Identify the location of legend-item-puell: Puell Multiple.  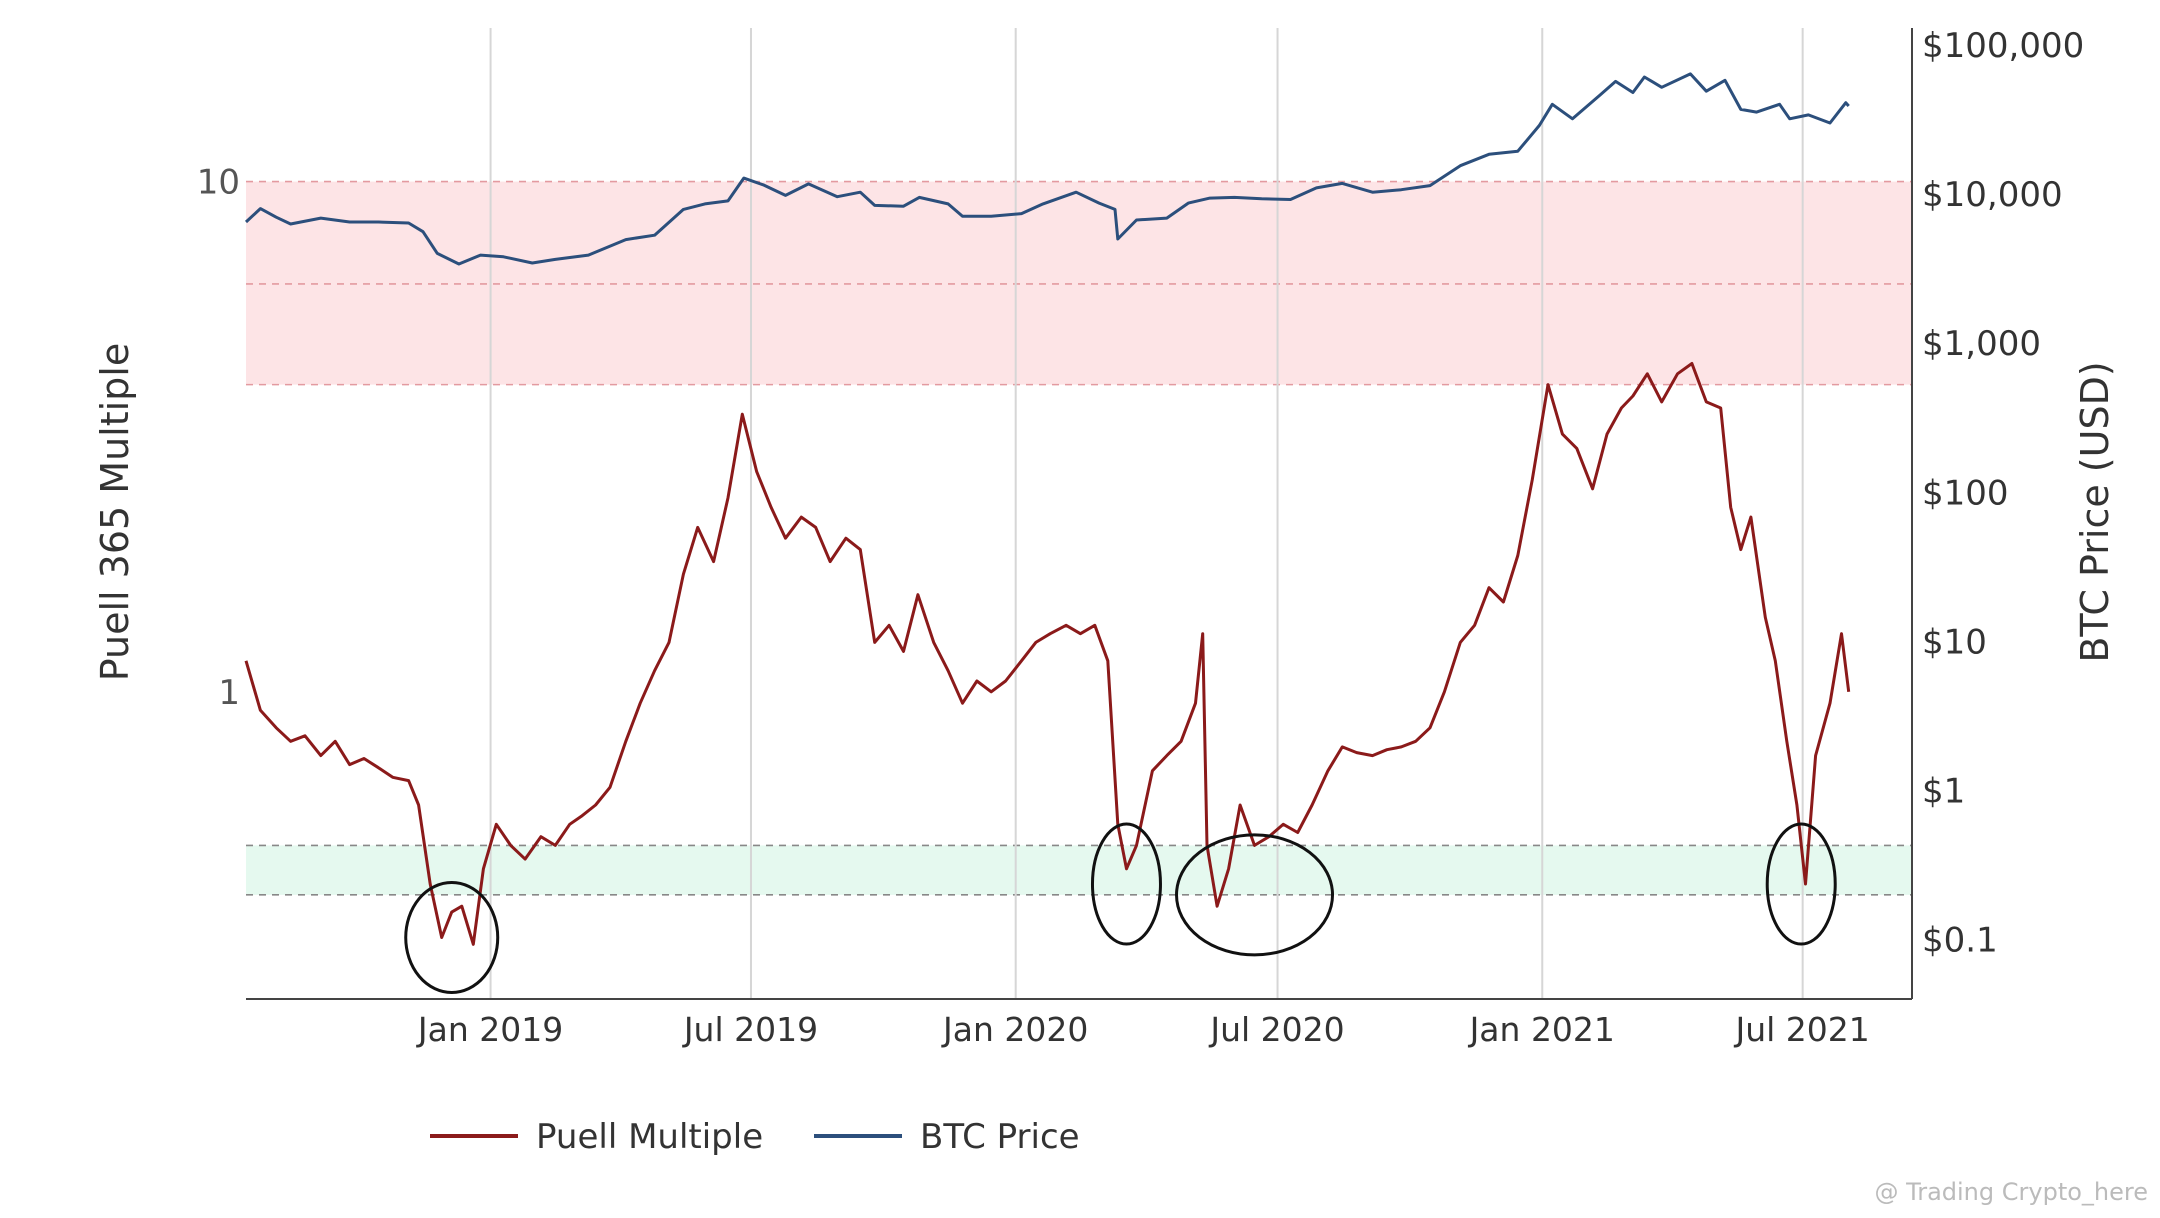
(596, 1137).